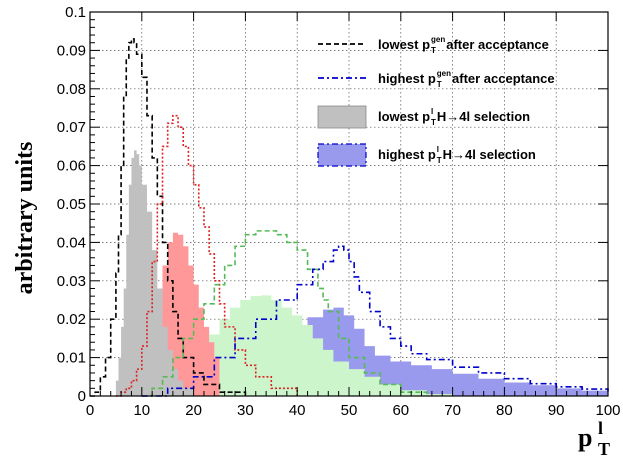 This screenshot has height=461, width=623. What do you see at coordinates (504, 410) in the screenshot?
I see `x-tick-label: 80` at bounding box center [504, 410].